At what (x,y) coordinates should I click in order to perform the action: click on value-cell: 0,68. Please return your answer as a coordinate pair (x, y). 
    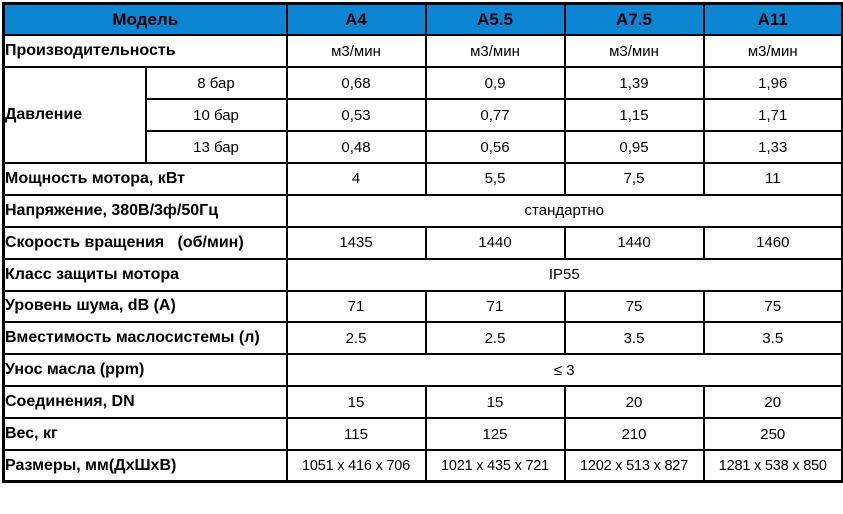
    Looking at the image, I should click on (356, 83).